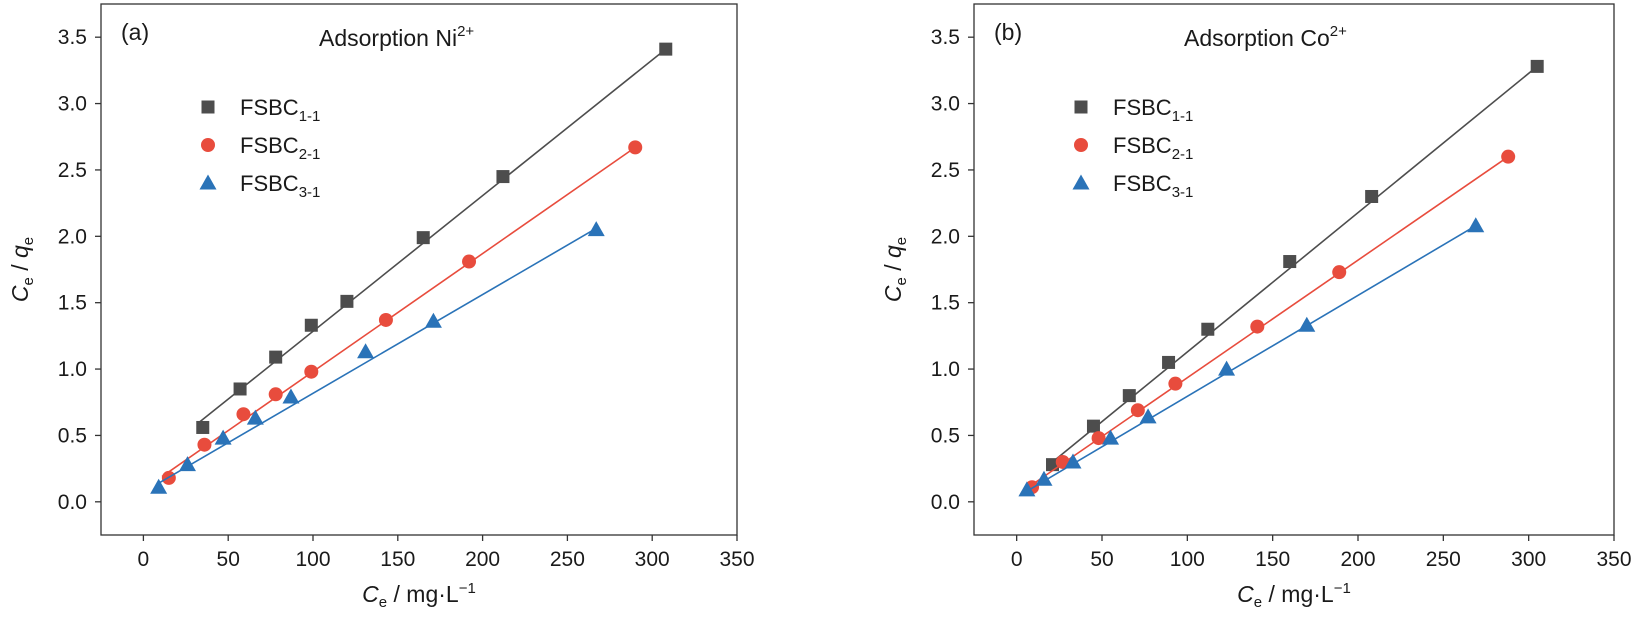 The image size is (1643, 624). Describe the element at coordinates (72, 369) in the screenshot. I see `y-tick-label: 1.0` at that location.